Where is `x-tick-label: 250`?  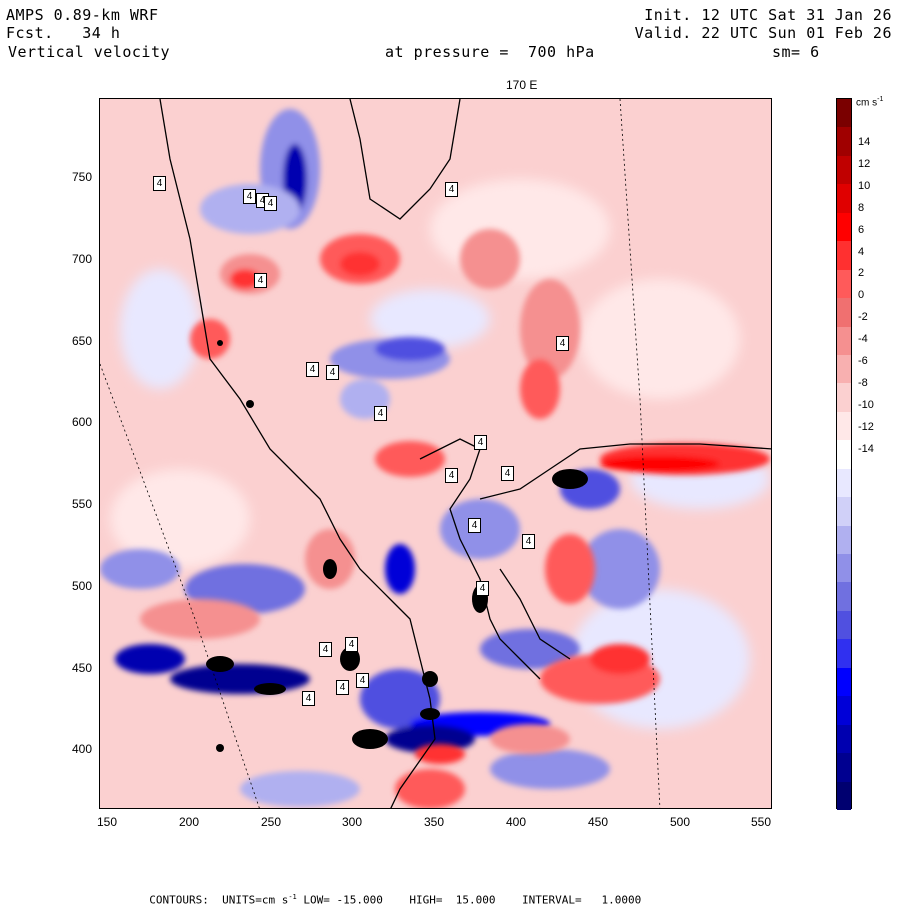
x-tick-label: 250 is located at coordinates (271, 822).